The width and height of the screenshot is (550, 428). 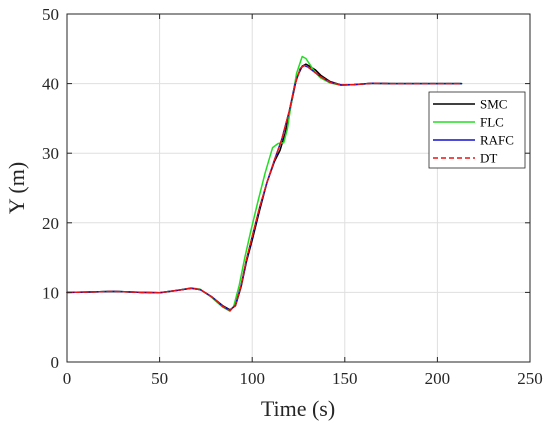 What do you see at coordinates (492, 122) in the screenshot?
I see `legend-label-flc: FLC` at bounding box center [492, 122].